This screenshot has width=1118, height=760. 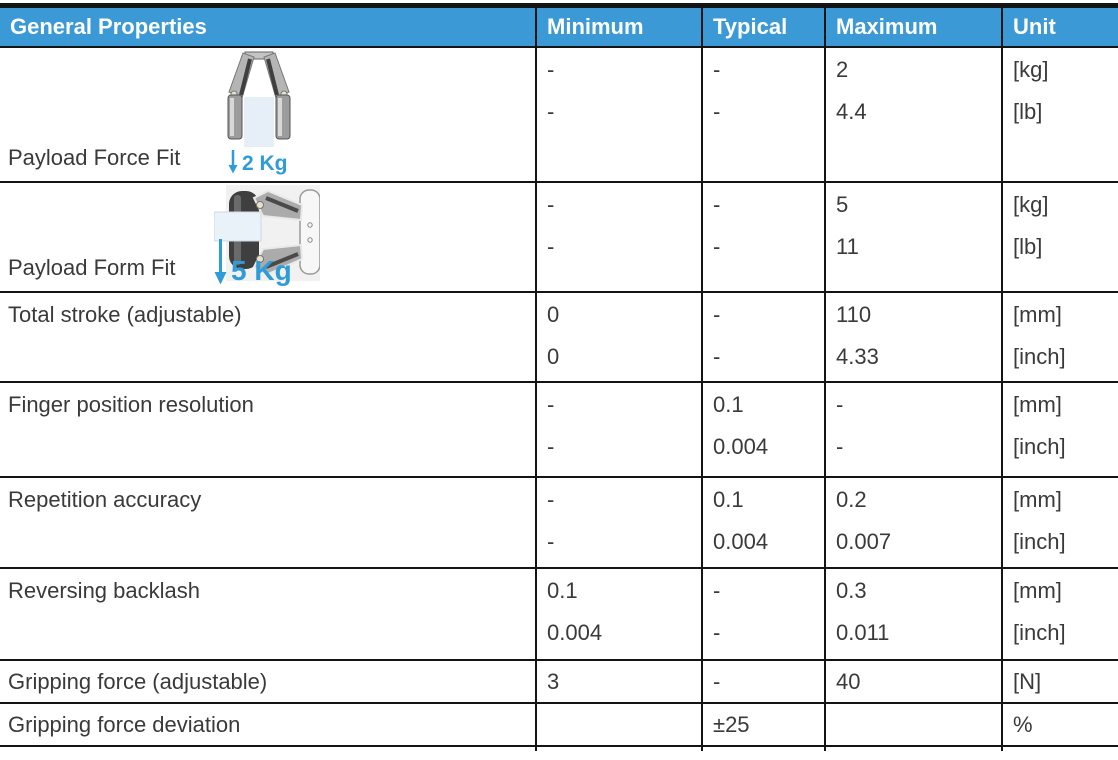 What do you see at coordinates (620, 337) in the screenshot?
I see `cell-minimum: 0 0` at bounding box center [620, 337].